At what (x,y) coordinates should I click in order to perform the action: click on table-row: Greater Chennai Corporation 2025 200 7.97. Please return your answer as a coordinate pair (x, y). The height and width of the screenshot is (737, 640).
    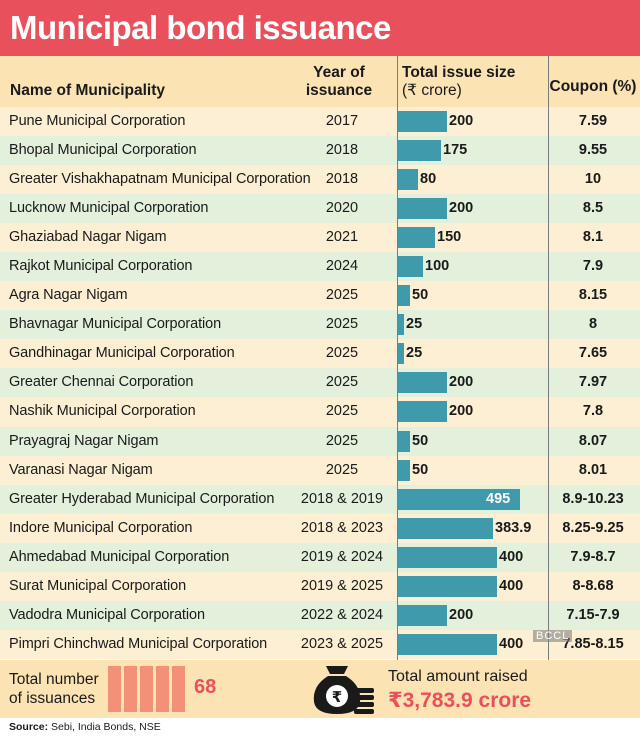
    Looking at the image, I should click on (320, 383).